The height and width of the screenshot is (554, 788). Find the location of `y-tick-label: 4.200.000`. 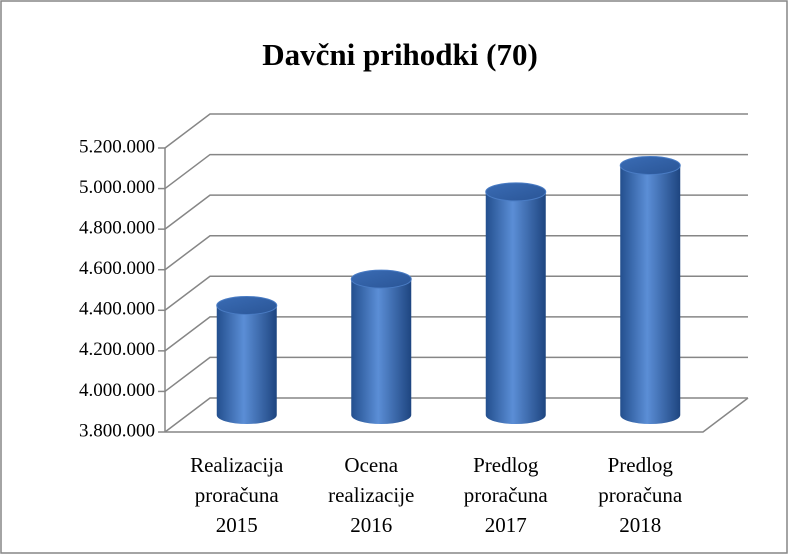

y-tick-label: 4.200.000 is located at coordinates (117, 349).